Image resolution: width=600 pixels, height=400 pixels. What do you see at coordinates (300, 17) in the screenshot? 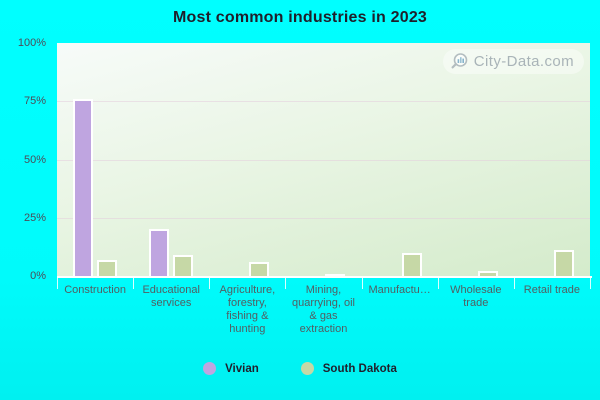
I see `chart-title: Most common industries in 2023` at bounding box center [300, 17].